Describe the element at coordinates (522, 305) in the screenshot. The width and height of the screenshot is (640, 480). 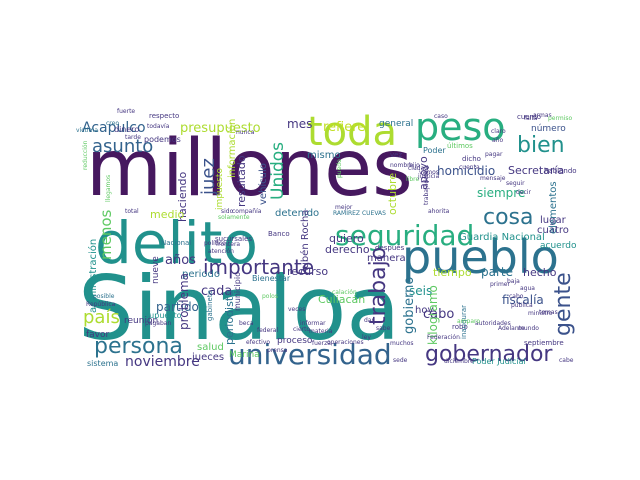
I see `word-publica: pública` at that location.